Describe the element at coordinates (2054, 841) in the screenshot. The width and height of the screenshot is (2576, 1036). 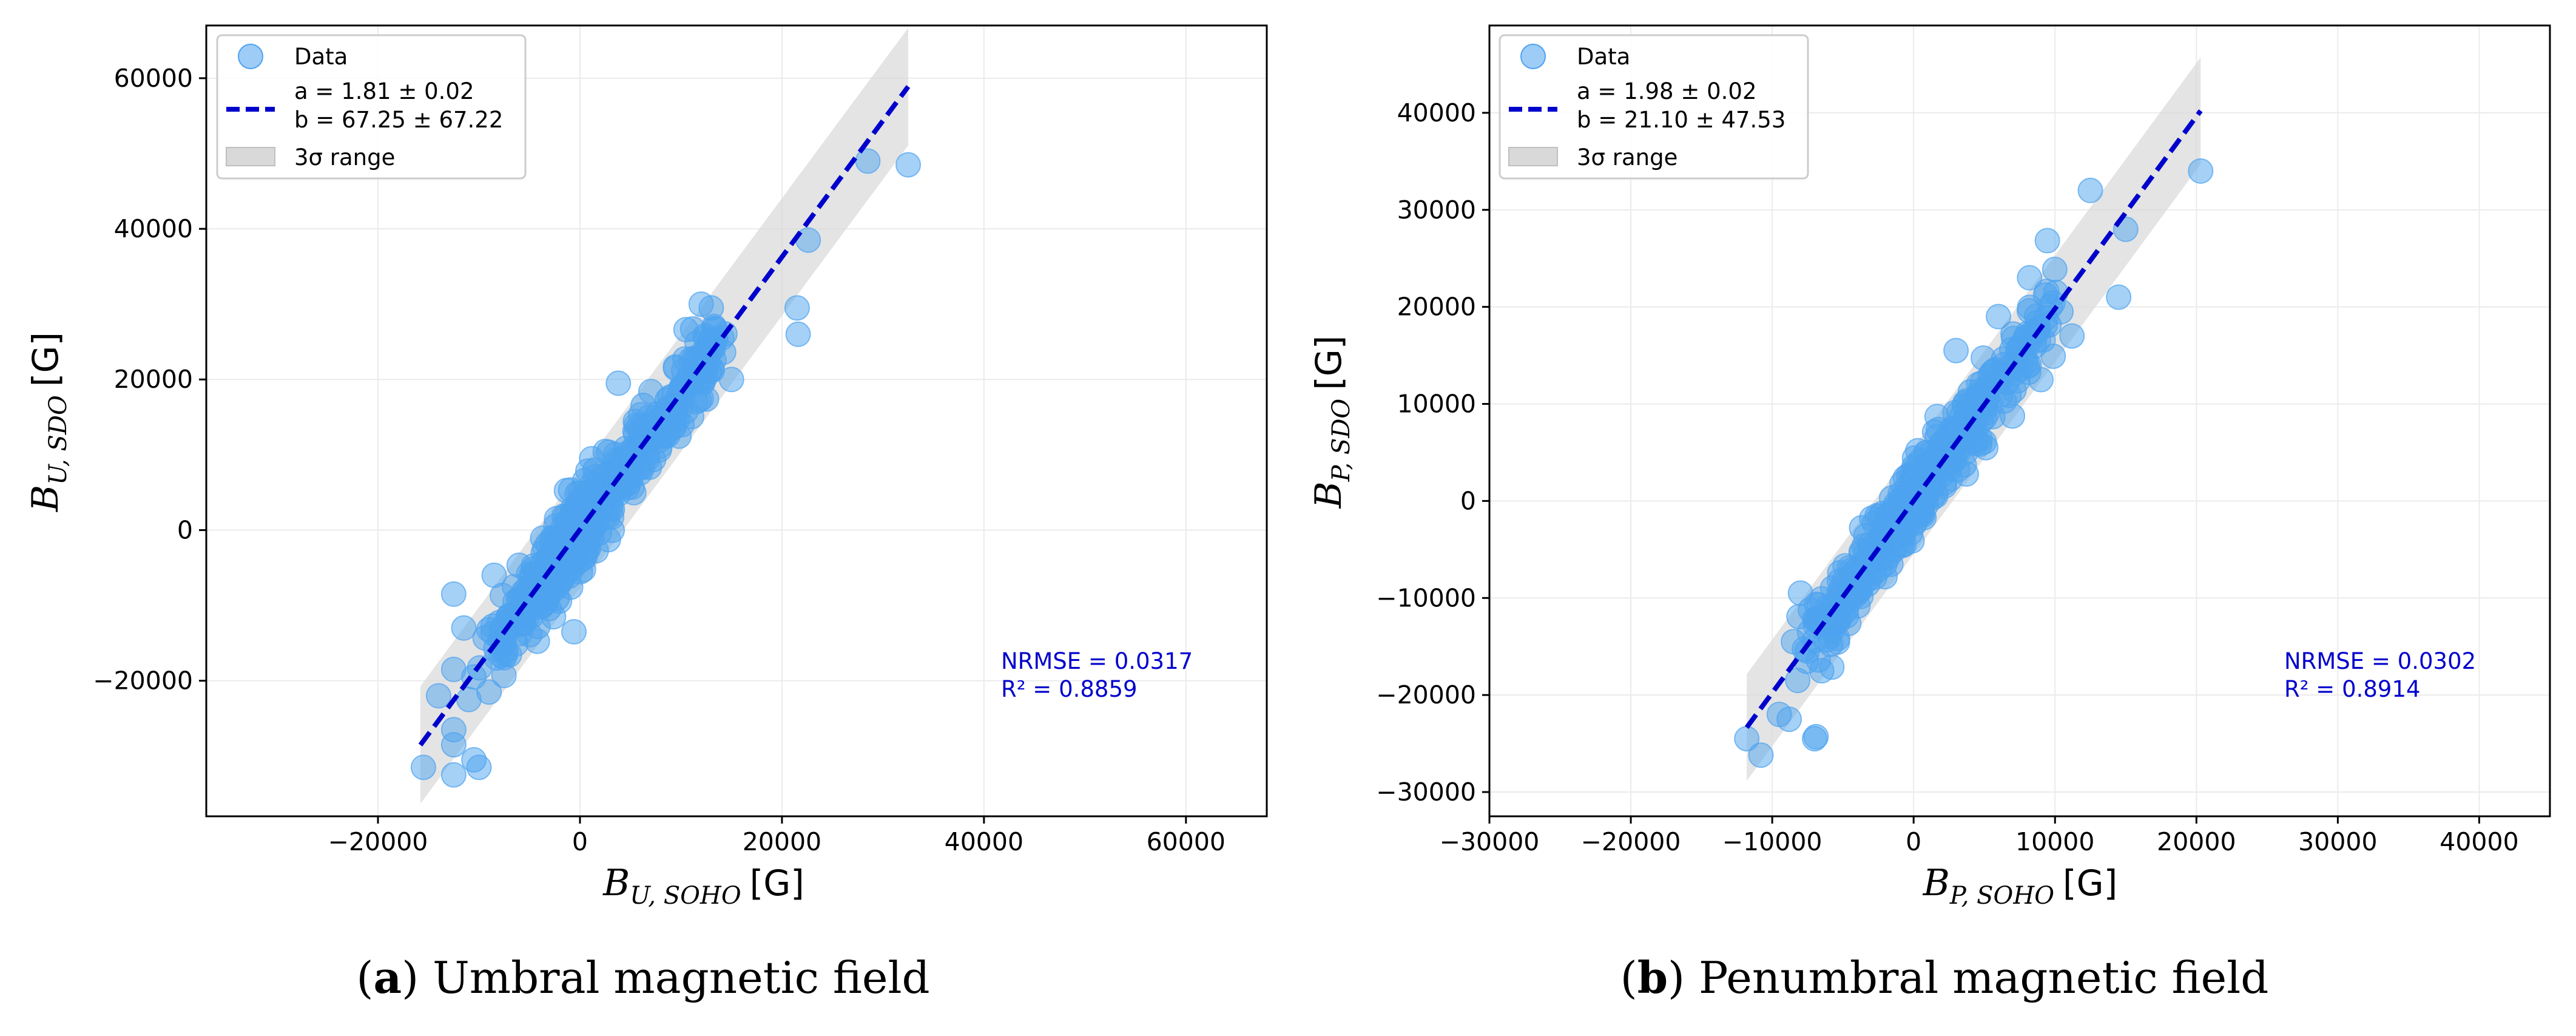
I see `x-tick-label: 10000` at that location.